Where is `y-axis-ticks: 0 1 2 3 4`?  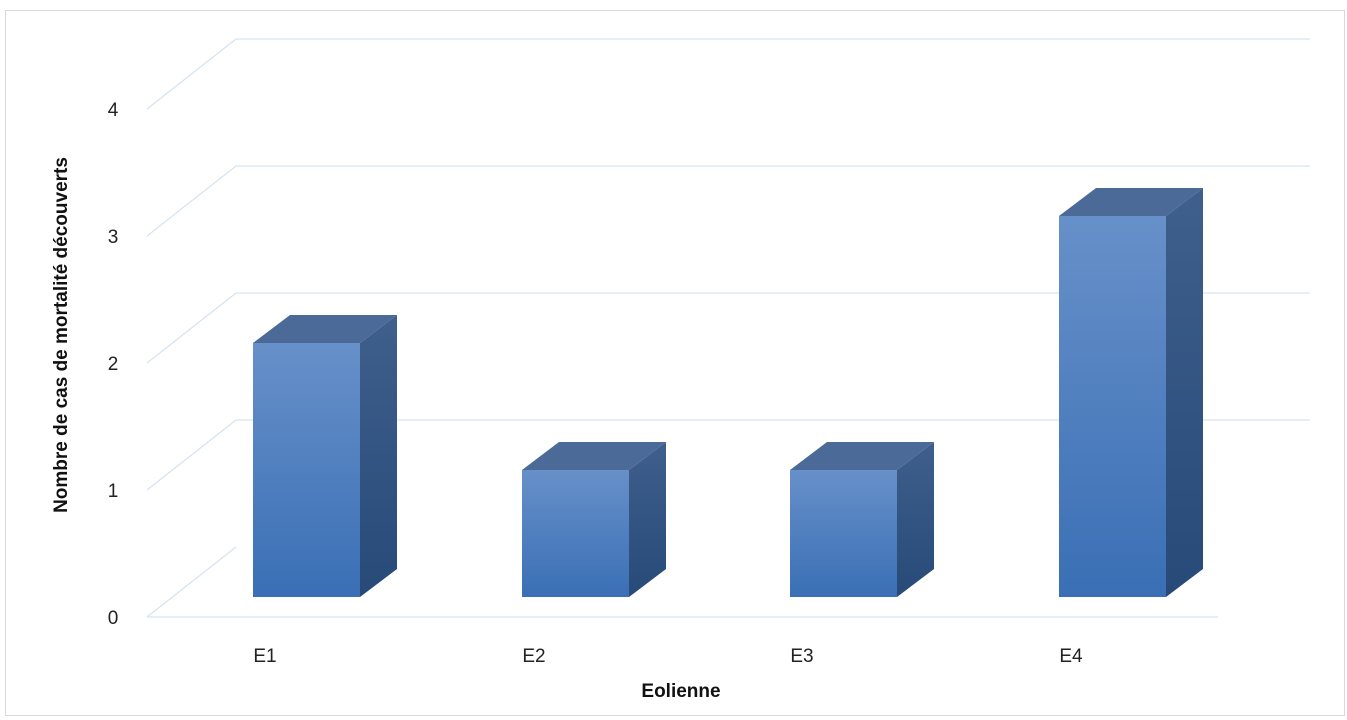
y-axis-ticks: 0 1 2 3 4 is located at coordinates (113, 364).